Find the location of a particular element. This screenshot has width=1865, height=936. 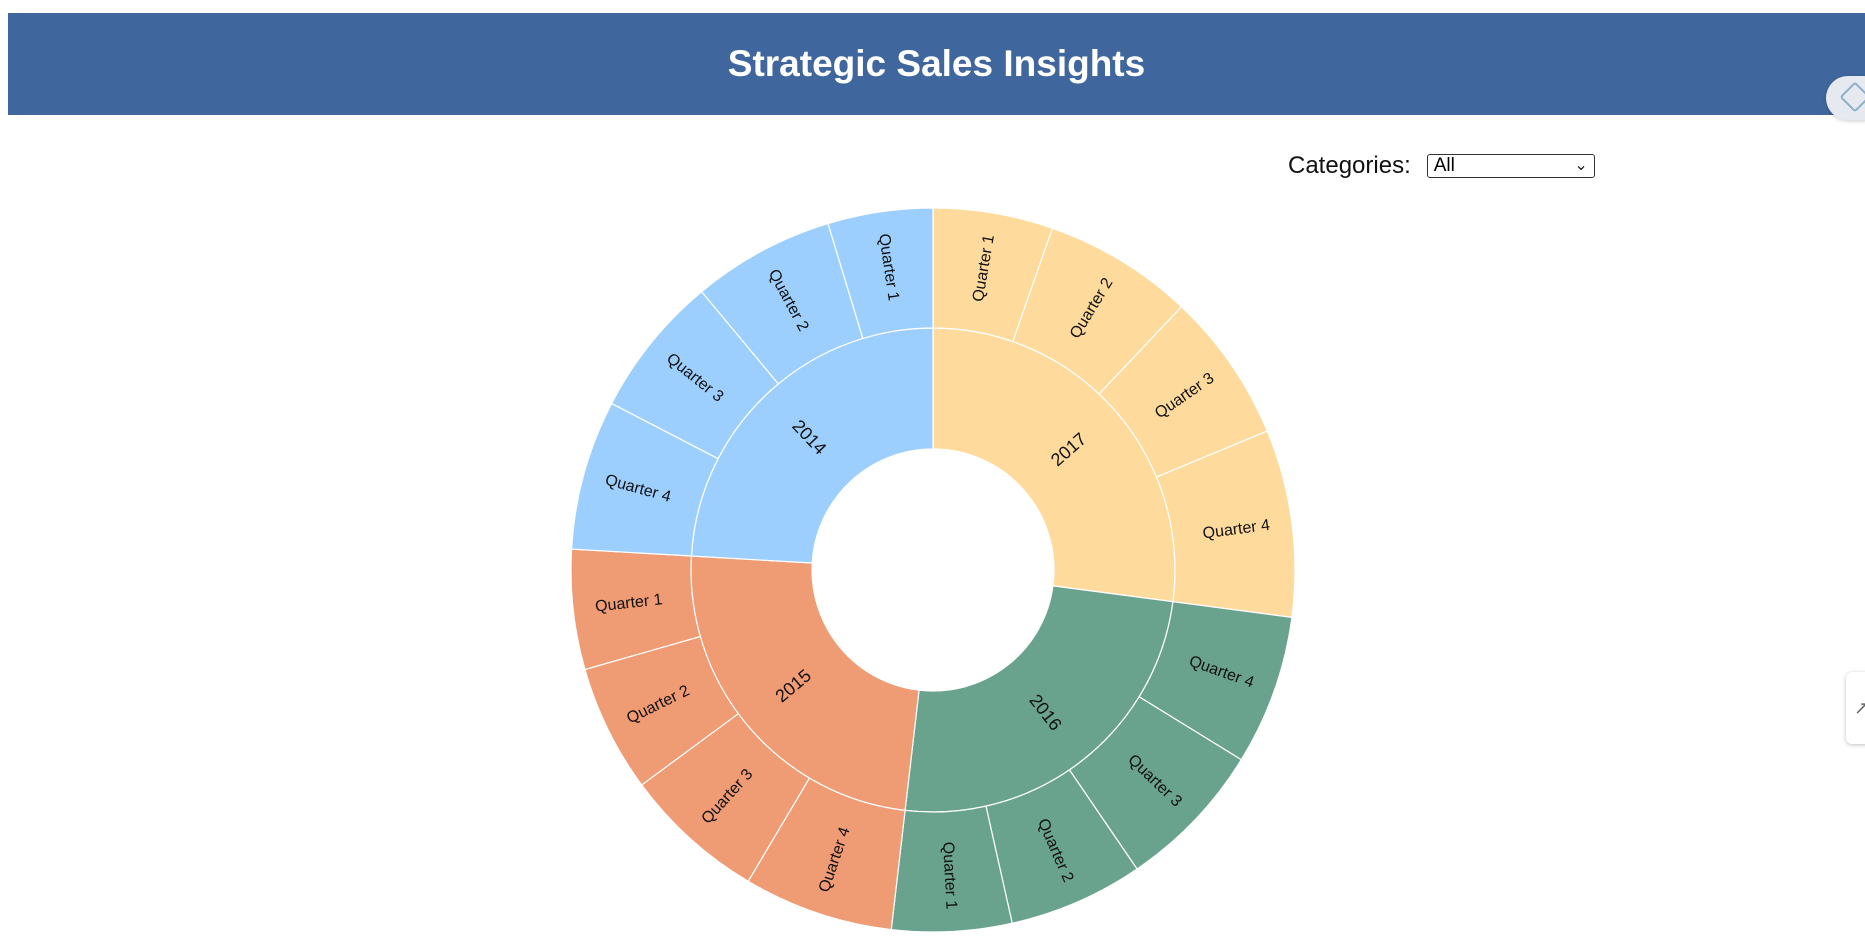

quarter-label-2016-quarter-1: Quarter 1 is located at coordinates (949, 875).